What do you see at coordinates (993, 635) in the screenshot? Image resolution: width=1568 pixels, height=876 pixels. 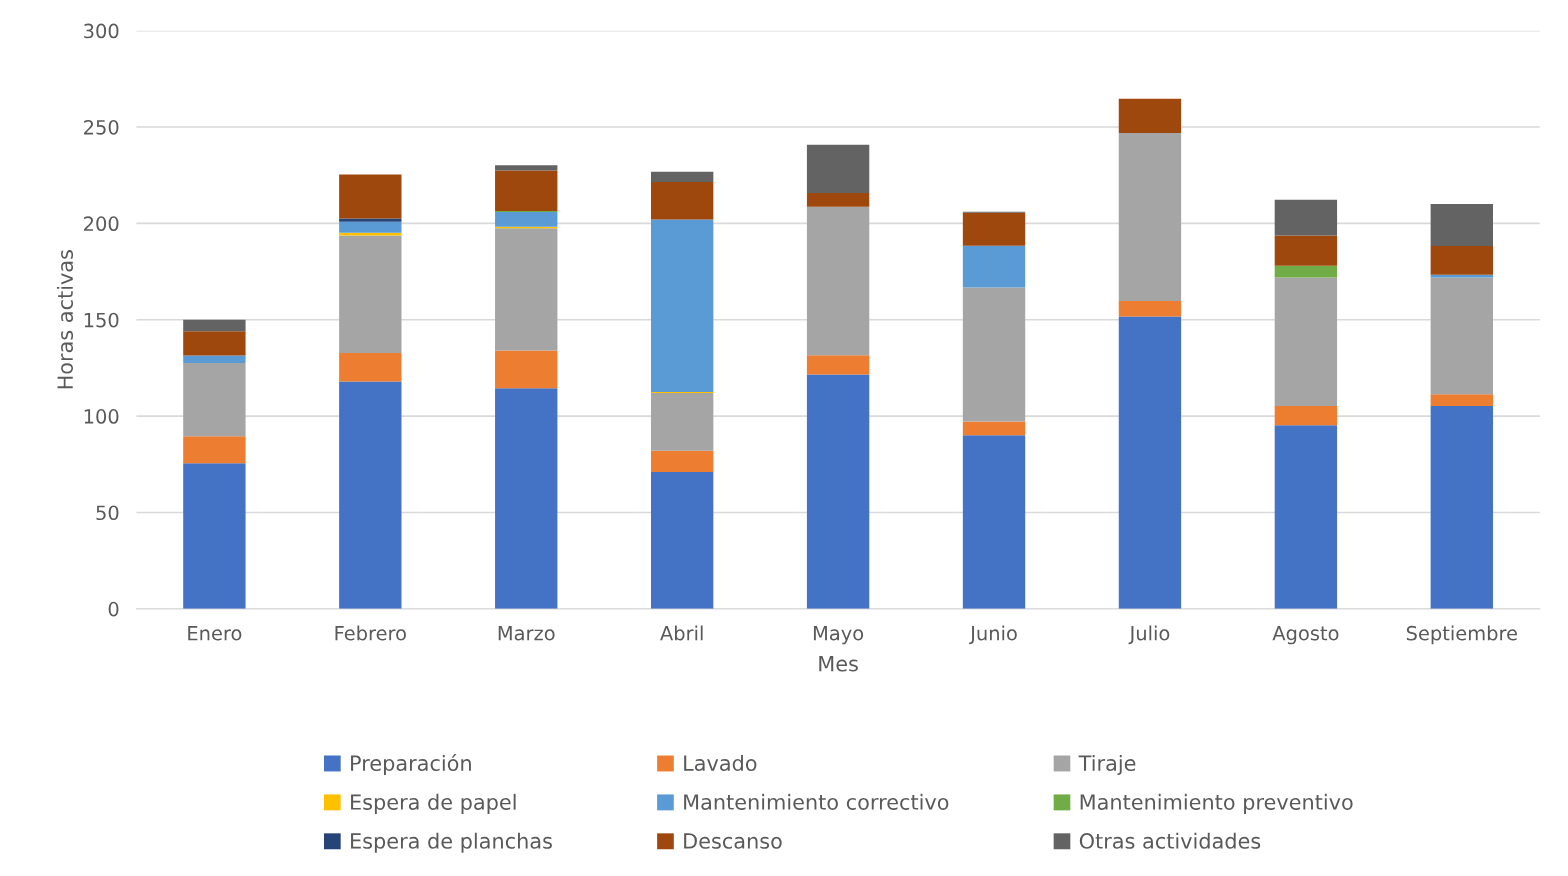 I see `x-tick-label: Junio` at bounding box center [993, 635].